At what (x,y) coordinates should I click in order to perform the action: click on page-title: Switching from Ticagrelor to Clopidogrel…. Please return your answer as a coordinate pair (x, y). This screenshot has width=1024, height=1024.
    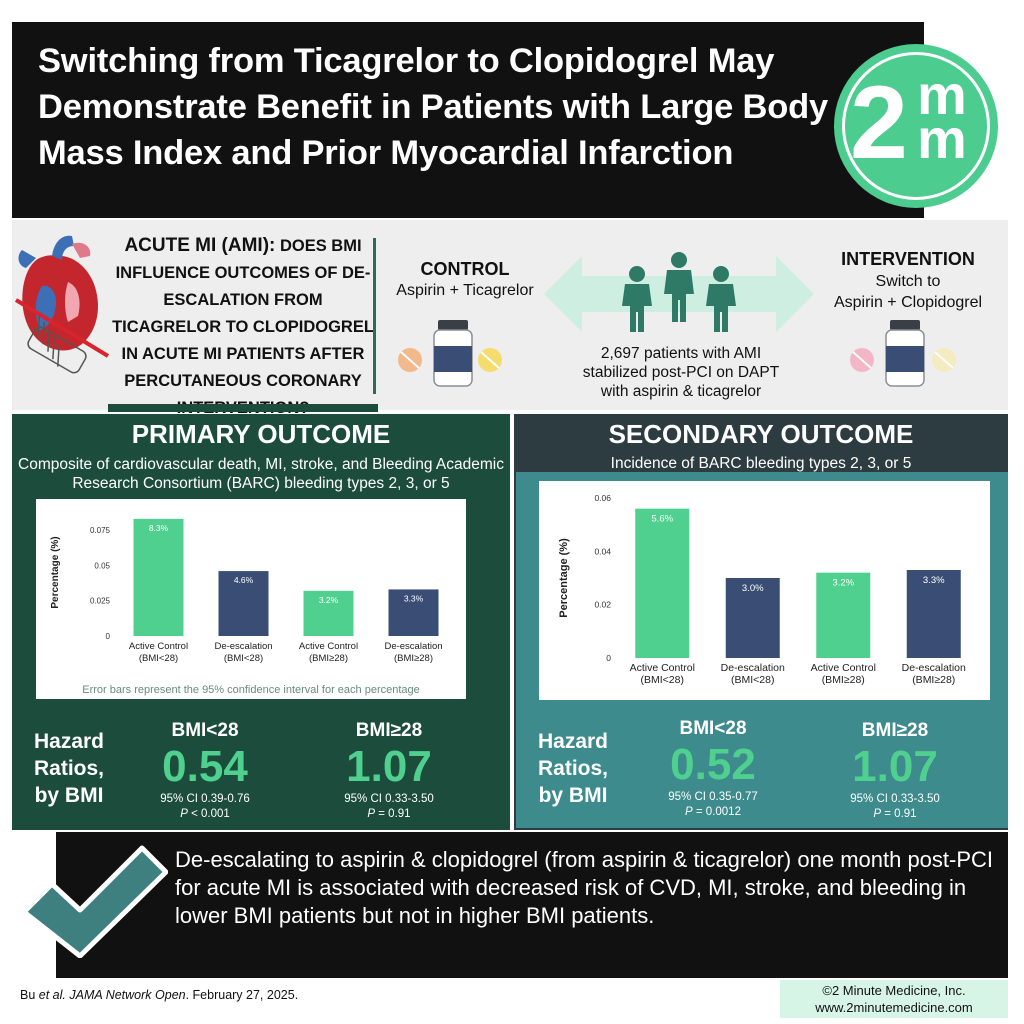
    Looking at the image, I should click on (433, 107).